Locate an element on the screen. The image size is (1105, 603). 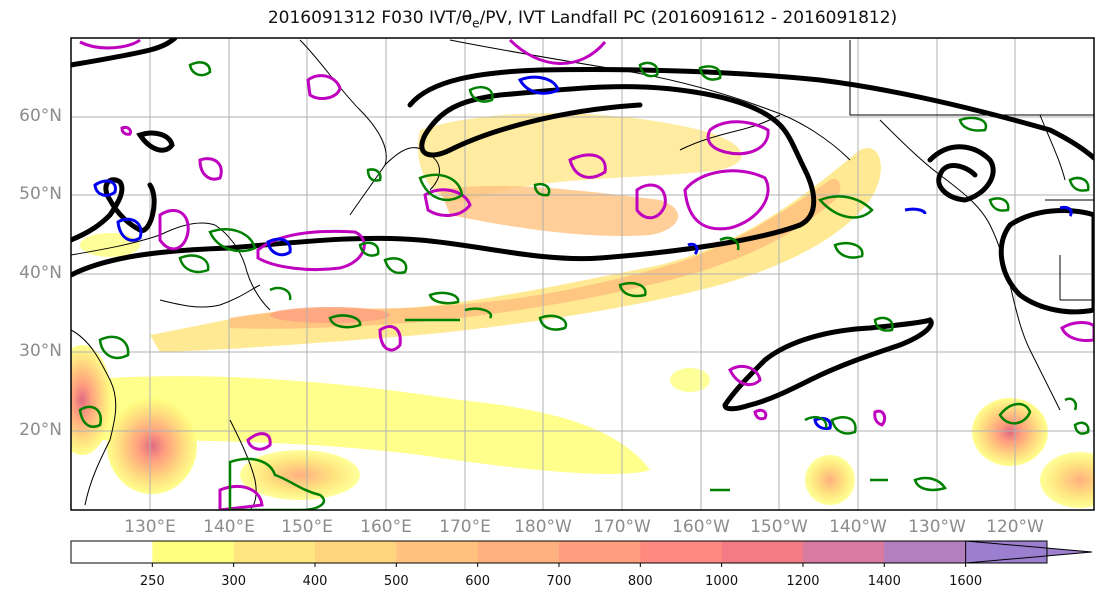
lat-label-60n: 60°N is located at coordinates (40, 116).